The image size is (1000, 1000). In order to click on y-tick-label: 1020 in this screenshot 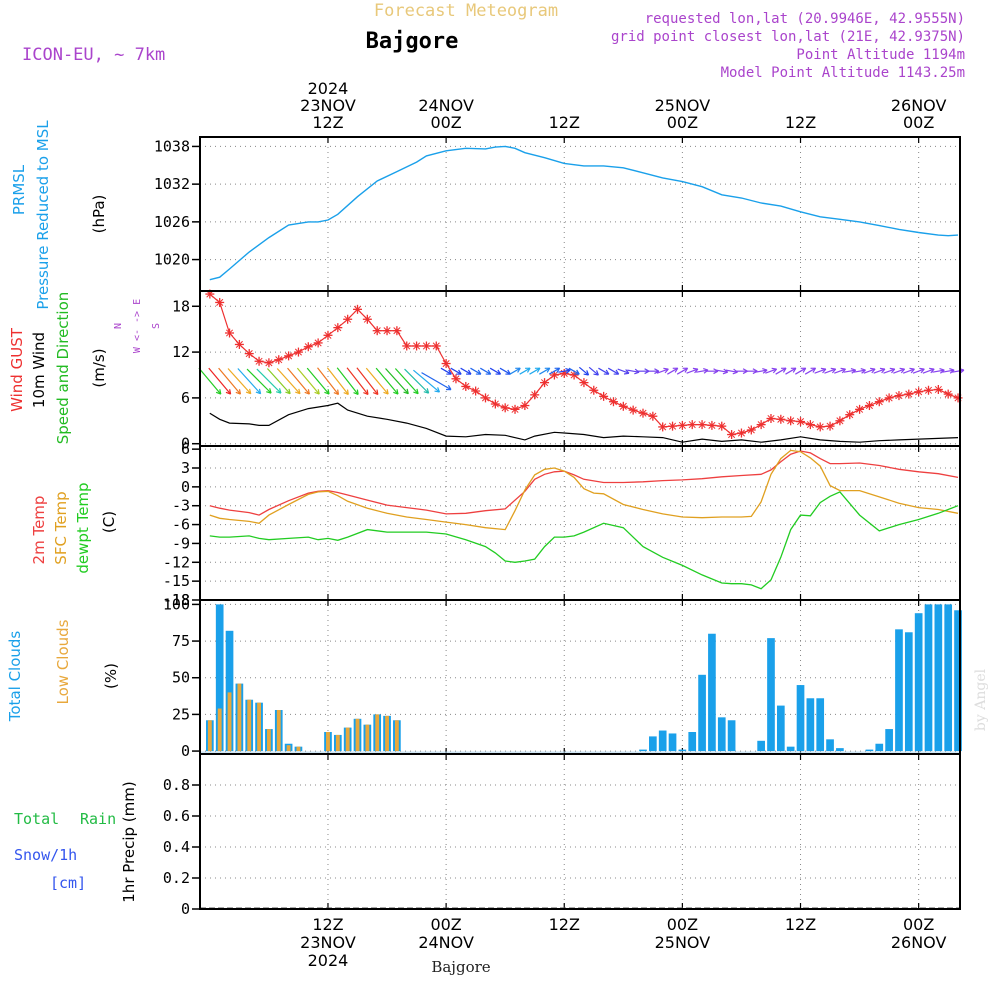, I will do `click(172, 260)`.